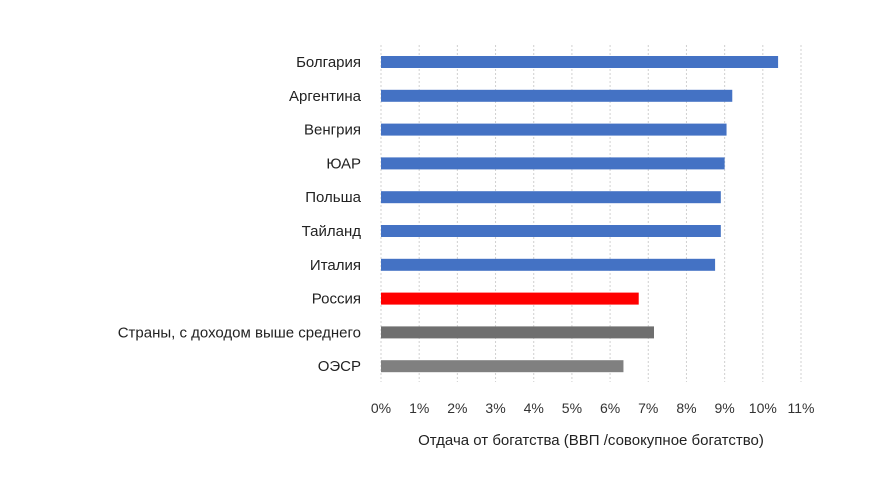 This screenshot has width=888, height=500. Describe the element at coordinates (343, 163) in the screenshot. I see `category-label: ЮАР` at that location.